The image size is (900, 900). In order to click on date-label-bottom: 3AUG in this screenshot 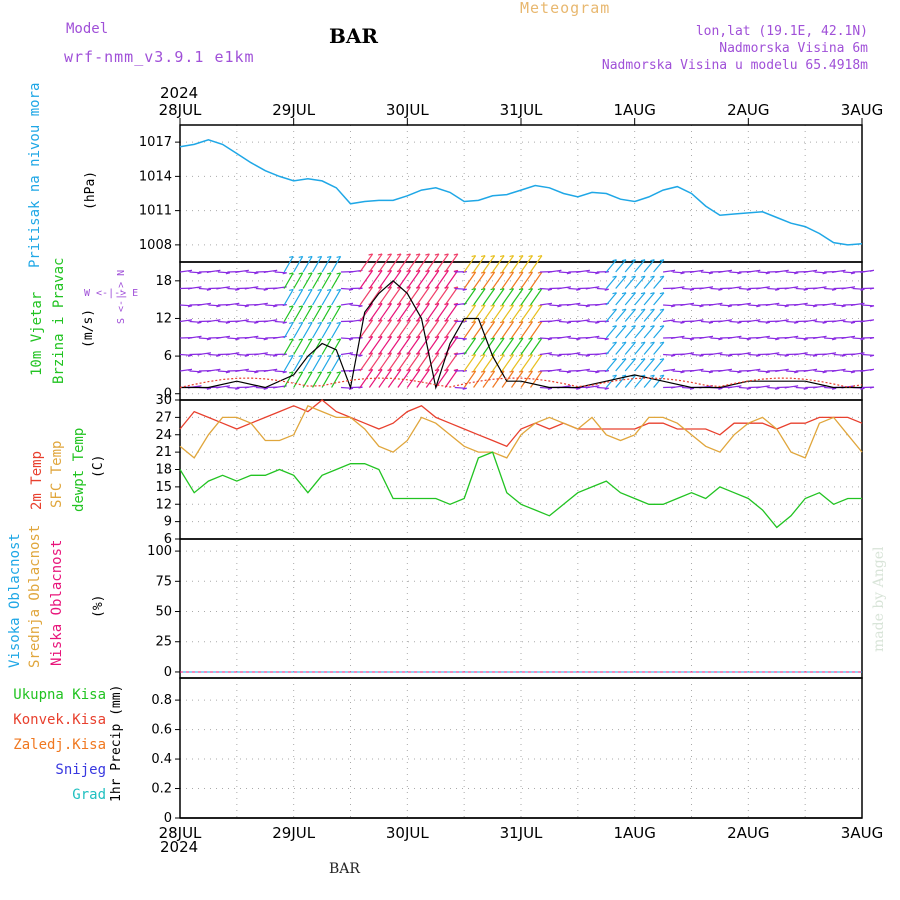, I will do `click(862, 833)`.